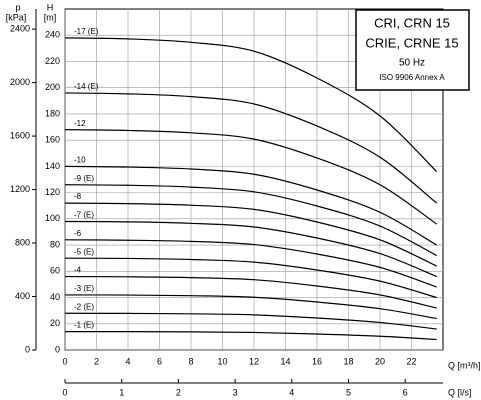  I want to click on y-tick-label: 160, so click(52, 140).